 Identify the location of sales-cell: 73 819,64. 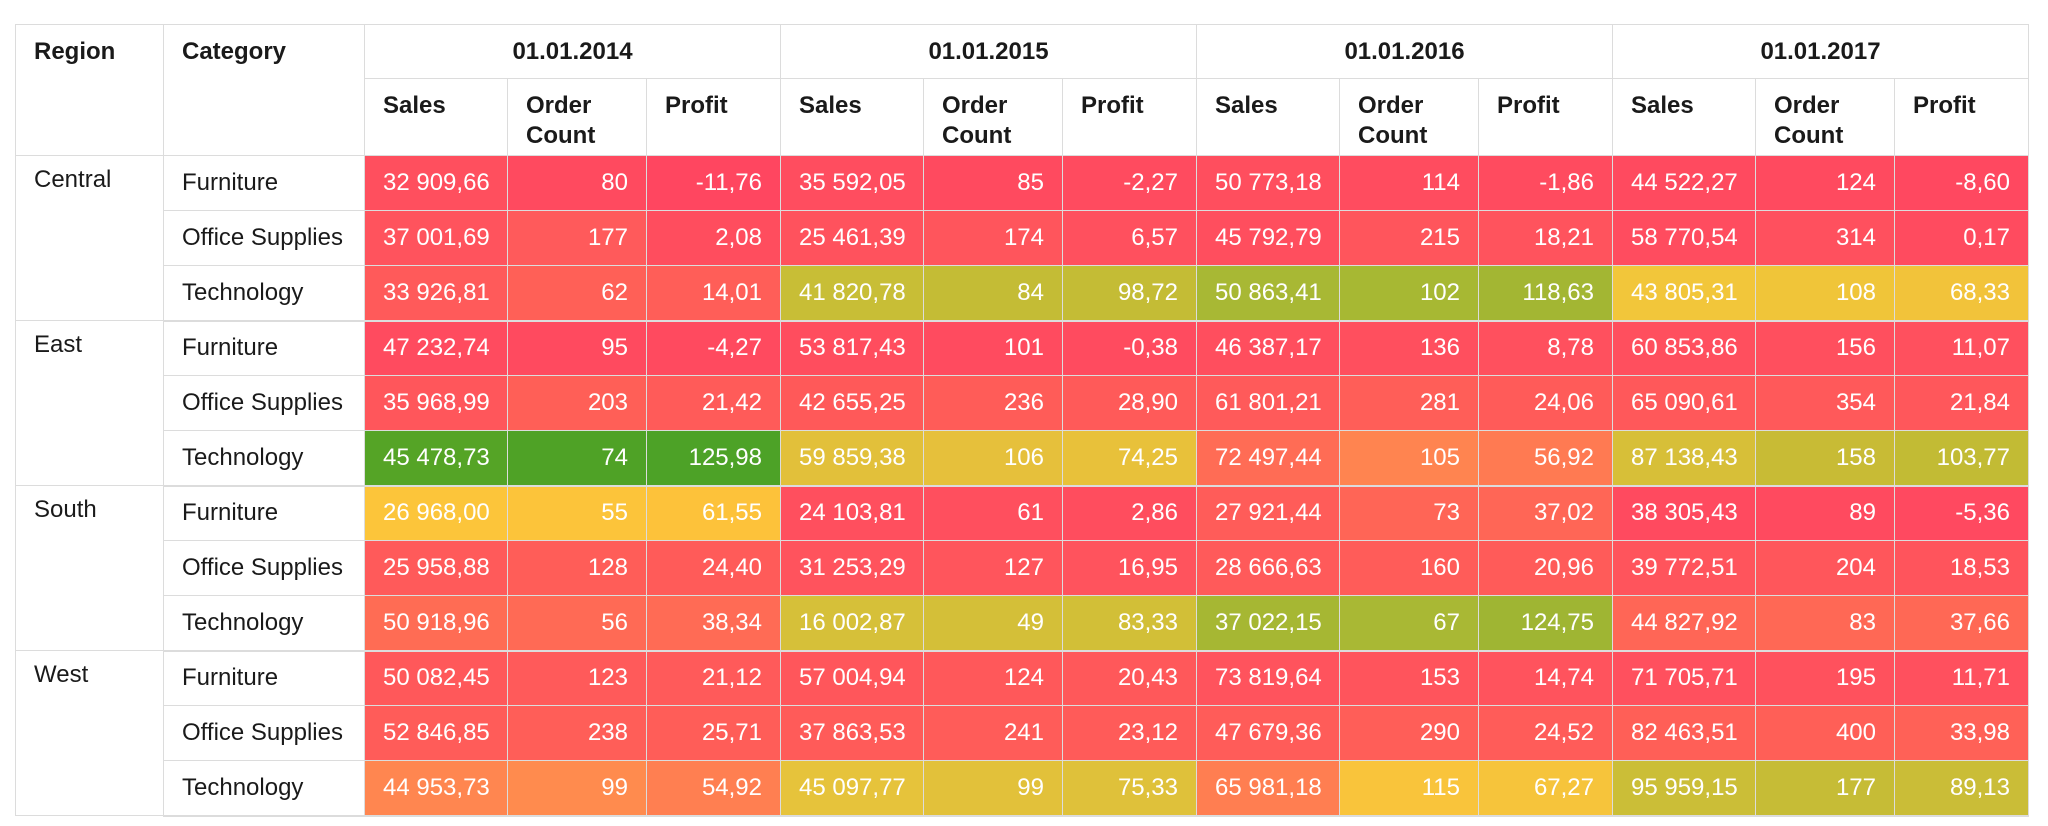
(1268, 678).